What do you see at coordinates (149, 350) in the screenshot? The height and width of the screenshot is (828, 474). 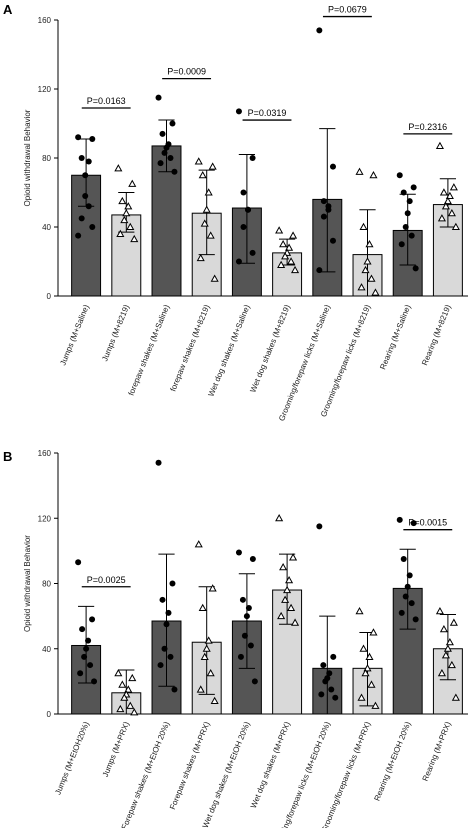 I see `x-category-label: forepaw shakes (M+Saline)` at bounding box center [149, 350].